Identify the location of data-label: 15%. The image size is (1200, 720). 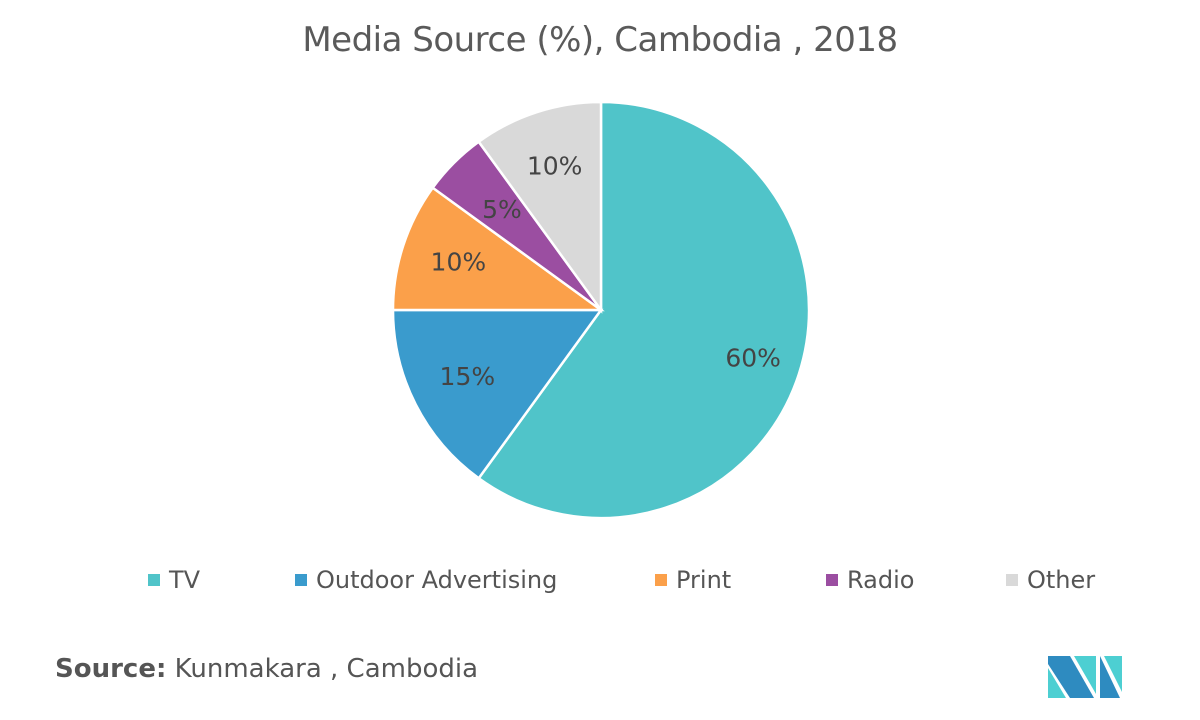
(468, 376).